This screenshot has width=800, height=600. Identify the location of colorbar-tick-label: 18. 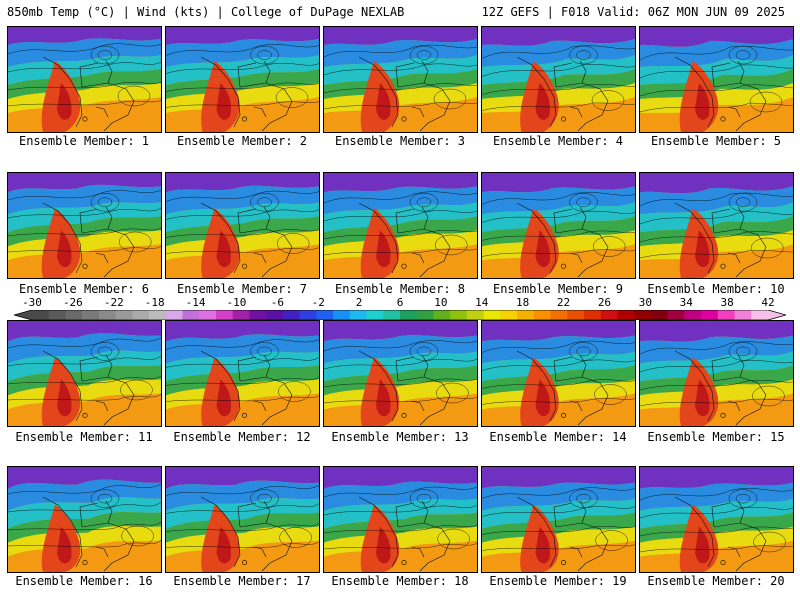
(523, 302).